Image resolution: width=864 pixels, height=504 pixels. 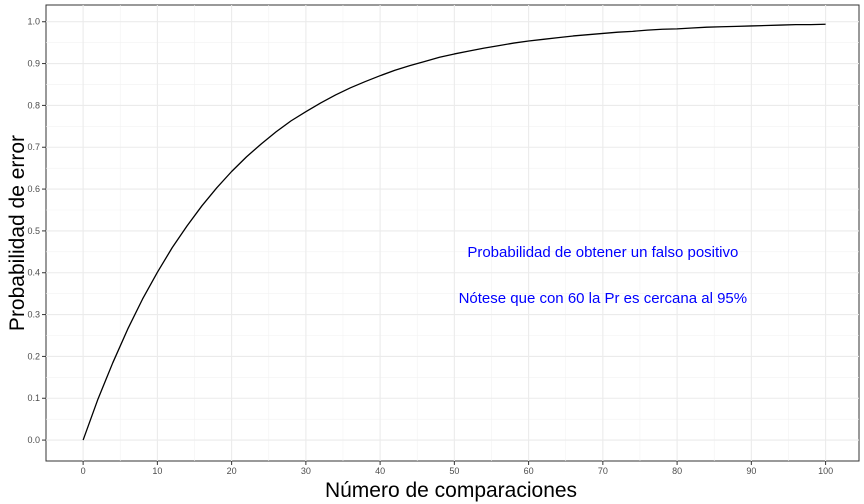 I want to click on y-tick-label: 0.0, so click(x=33, y=440).